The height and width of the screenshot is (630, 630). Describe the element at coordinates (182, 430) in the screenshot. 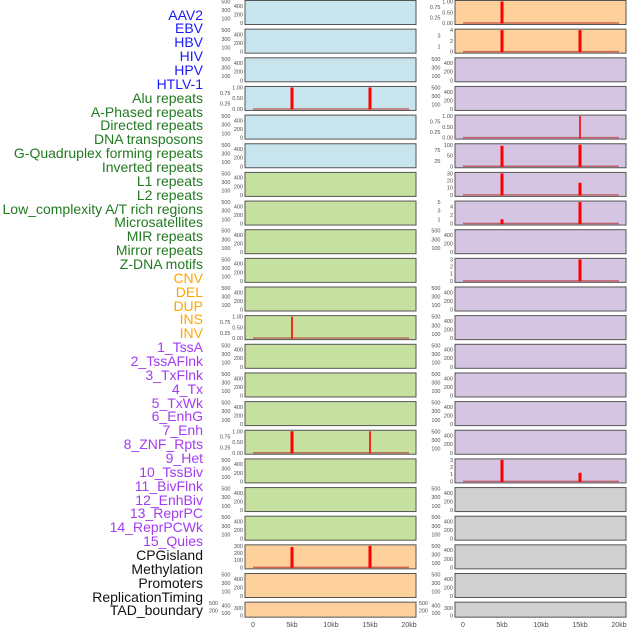

I see `track-label: 7_Enh` at that location.